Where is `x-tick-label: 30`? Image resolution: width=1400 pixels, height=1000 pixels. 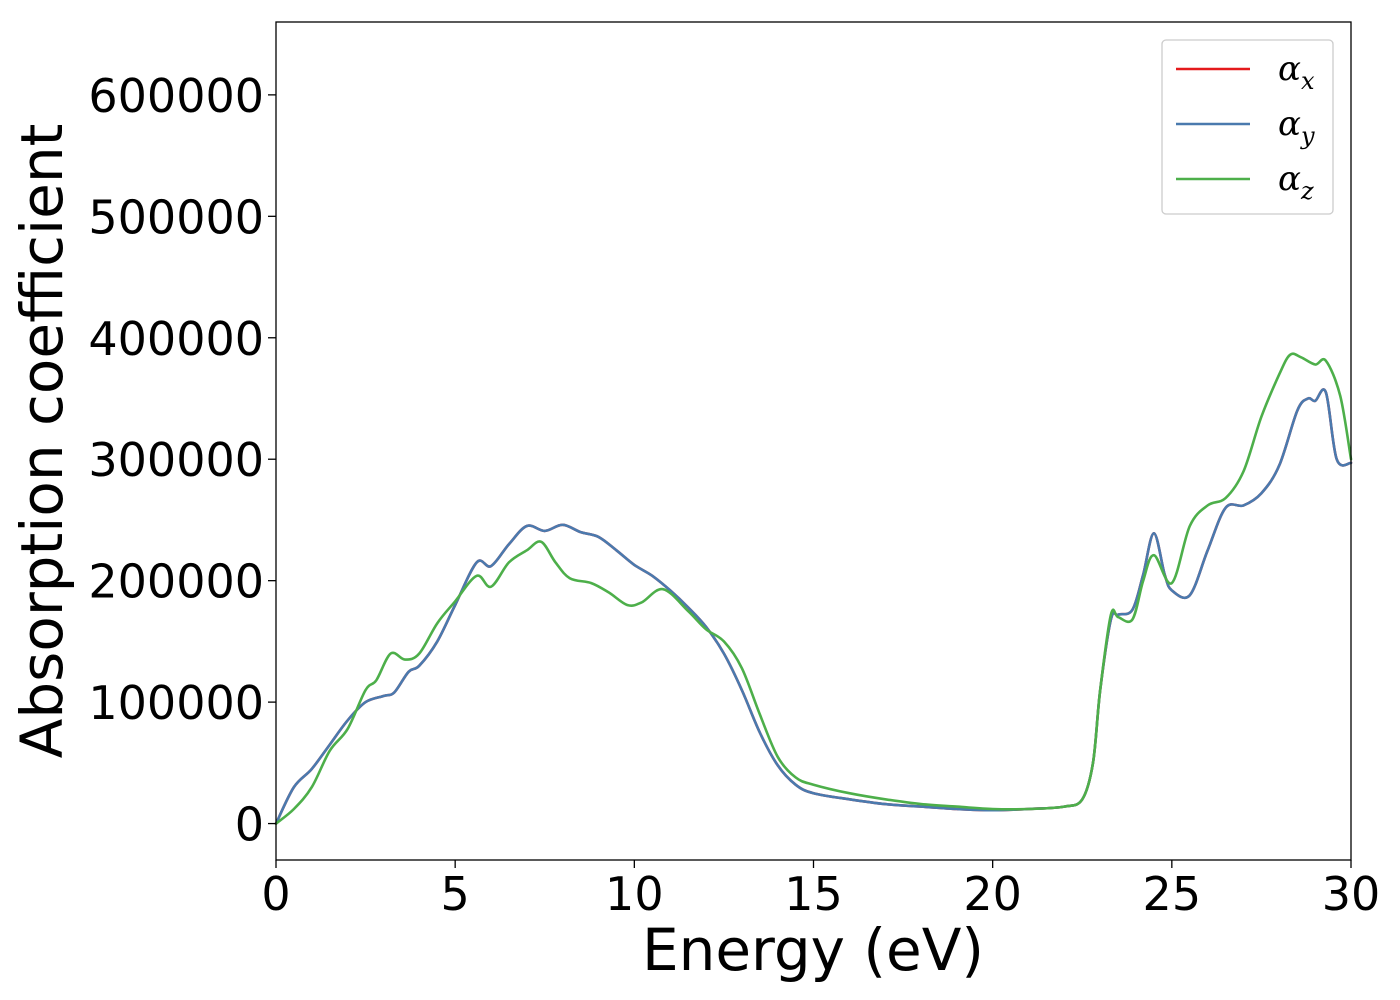
x-tick-label: 30 is located at coordinates (1351, 894).